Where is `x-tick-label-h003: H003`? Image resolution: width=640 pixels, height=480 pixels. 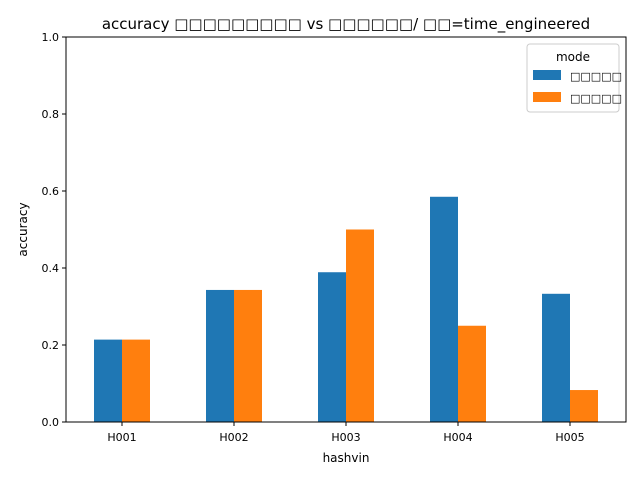
x-tick-label-h003: H003 is located at coordinates (345, 437).